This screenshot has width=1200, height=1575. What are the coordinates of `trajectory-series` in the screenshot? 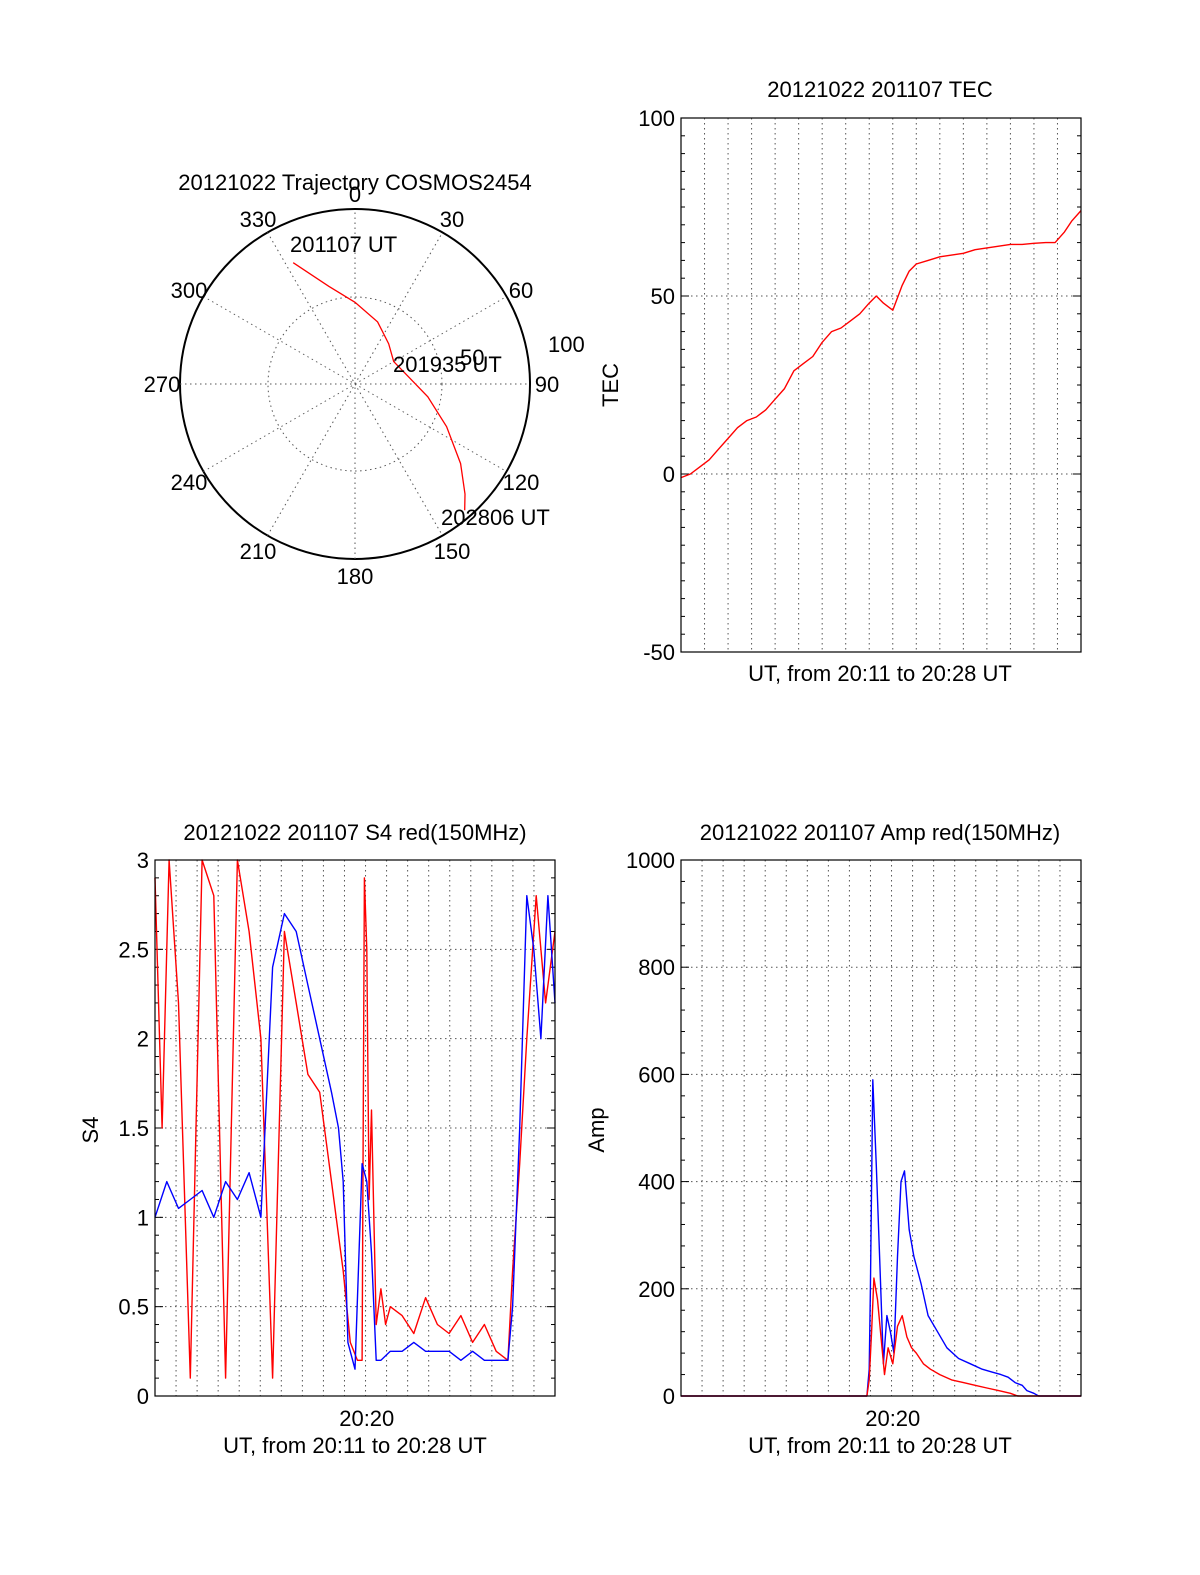 It's located at (379, 386).